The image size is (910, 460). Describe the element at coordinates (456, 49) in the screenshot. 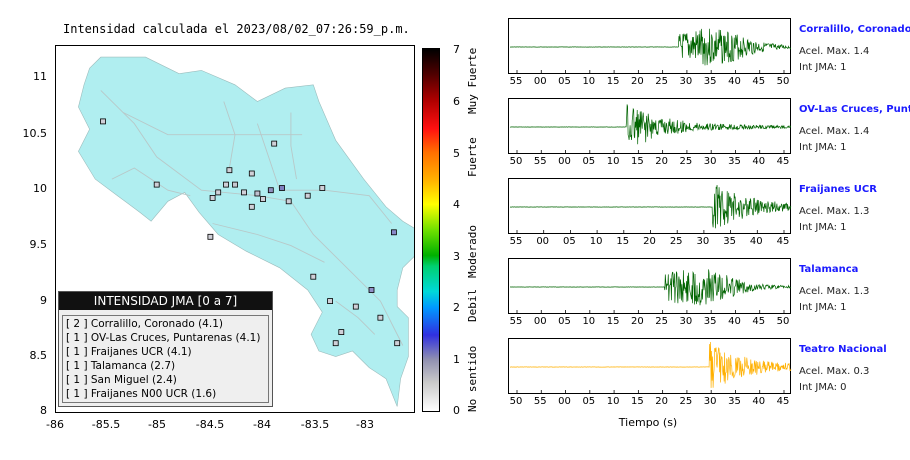

I see `colorbar-tick: 7` at that location.